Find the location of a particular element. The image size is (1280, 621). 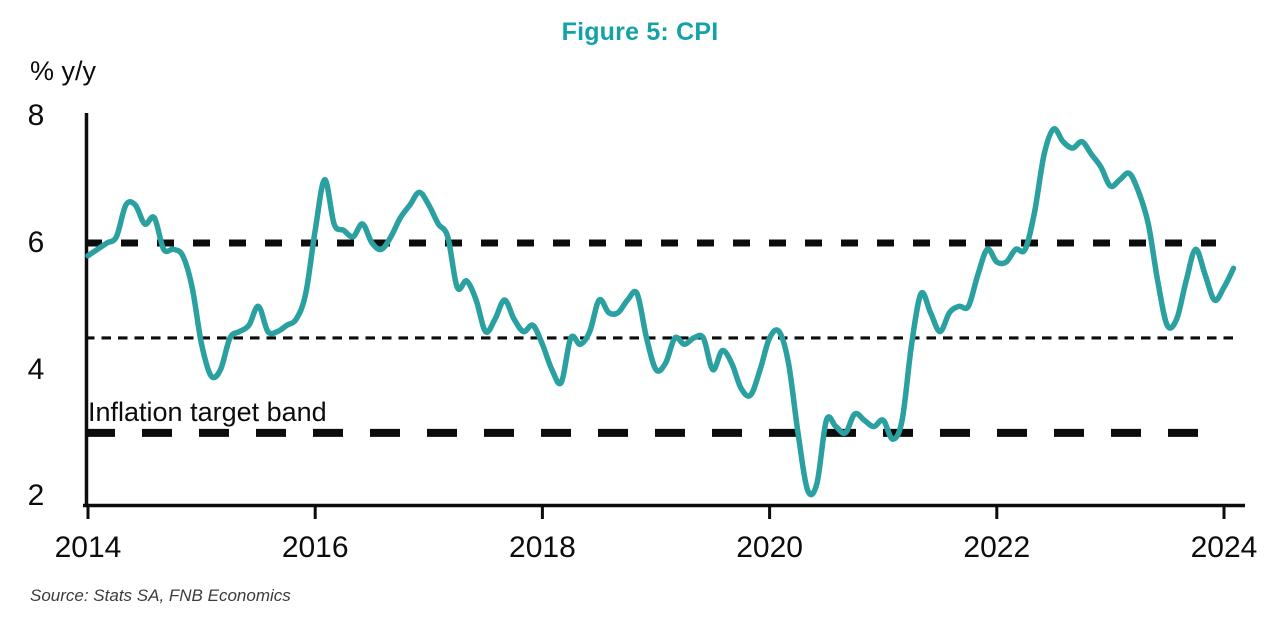

inflation-target-band-label: Inflation target band is located at coordinates (207, 412).